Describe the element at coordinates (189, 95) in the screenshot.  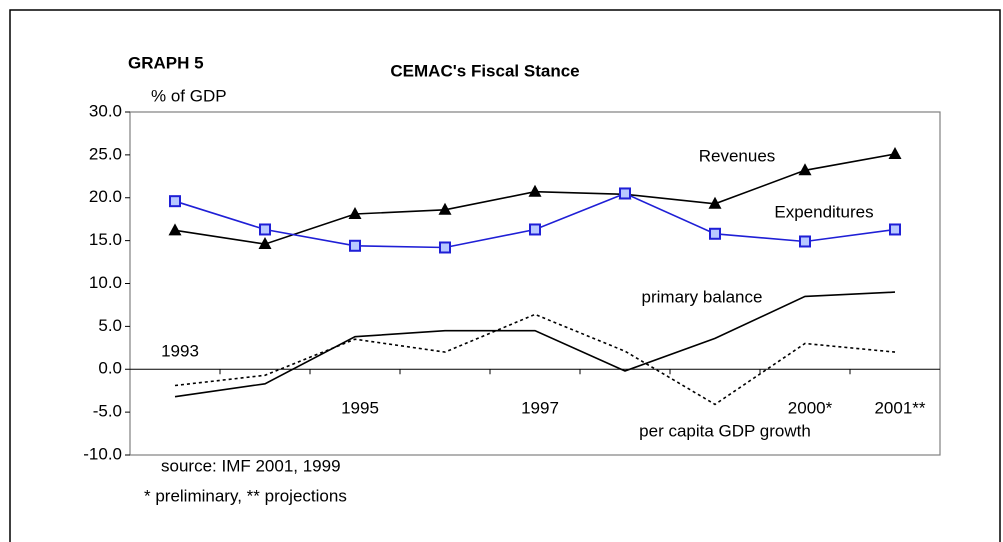
I see `y-axis-label: % of GDP` at that location.